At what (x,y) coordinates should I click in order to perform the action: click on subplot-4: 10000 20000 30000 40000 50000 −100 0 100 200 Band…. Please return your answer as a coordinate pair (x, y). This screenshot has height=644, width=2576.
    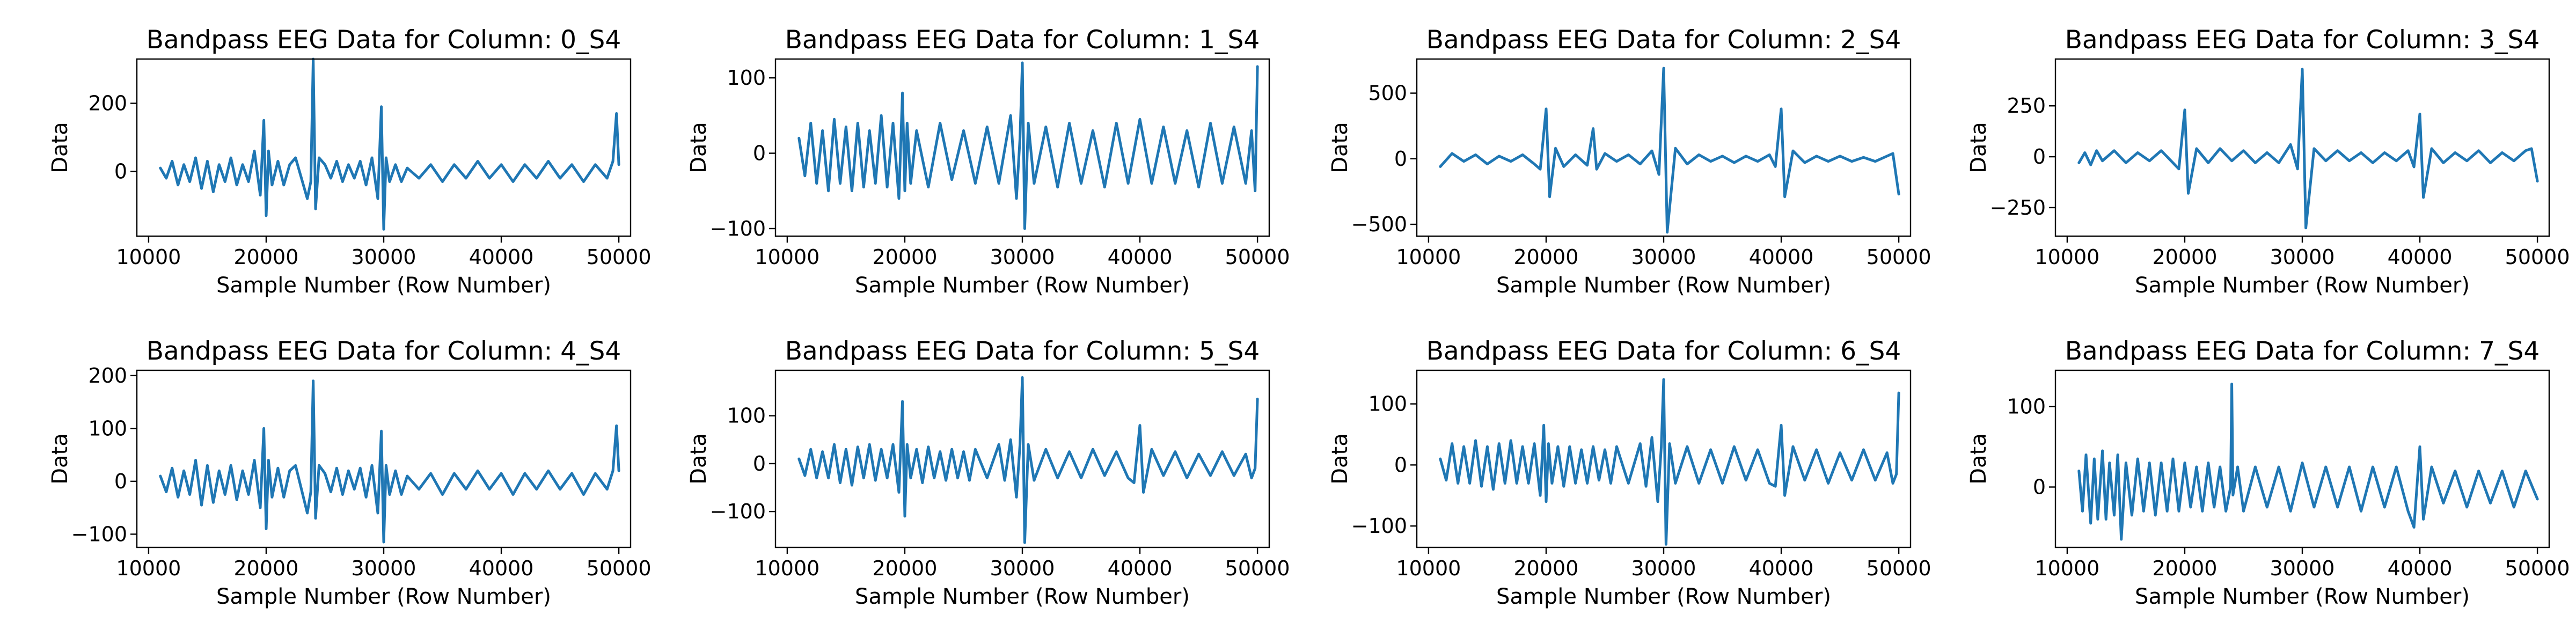
    Looking at the image, I should click on (350, 472).